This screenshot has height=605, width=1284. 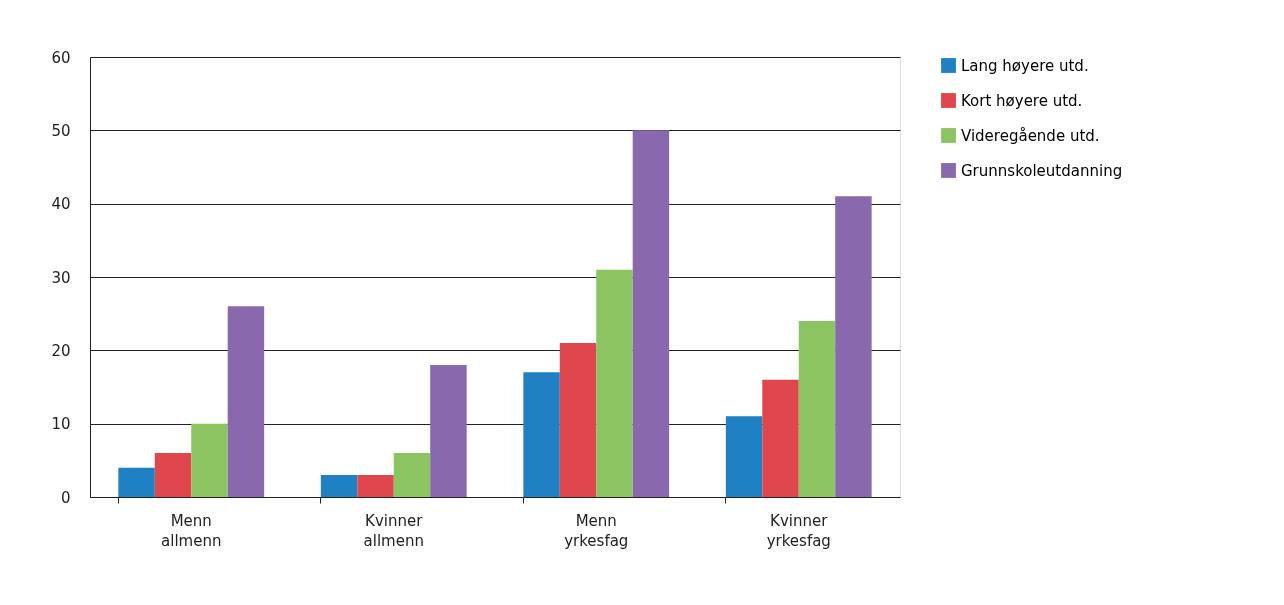 I want to click on y-tick-label: 30, so click(x=61, y=277).